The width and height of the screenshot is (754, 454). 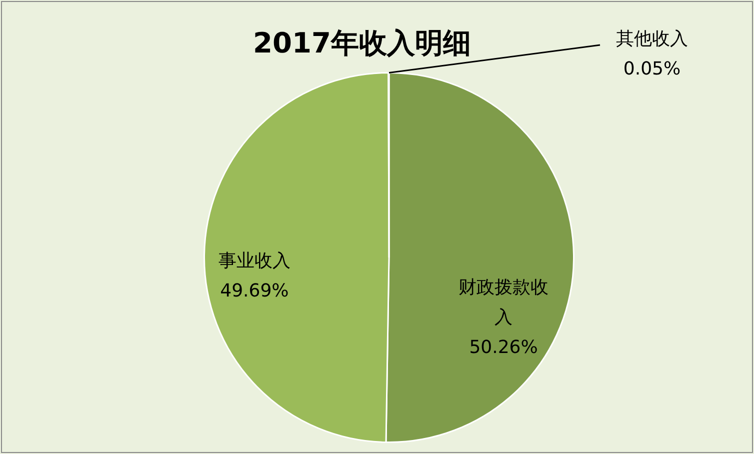 What do you see at coordinates (254, 261) in the screenshot?
I see `slice-label: 事业收入` at bounding box center [254, 261].